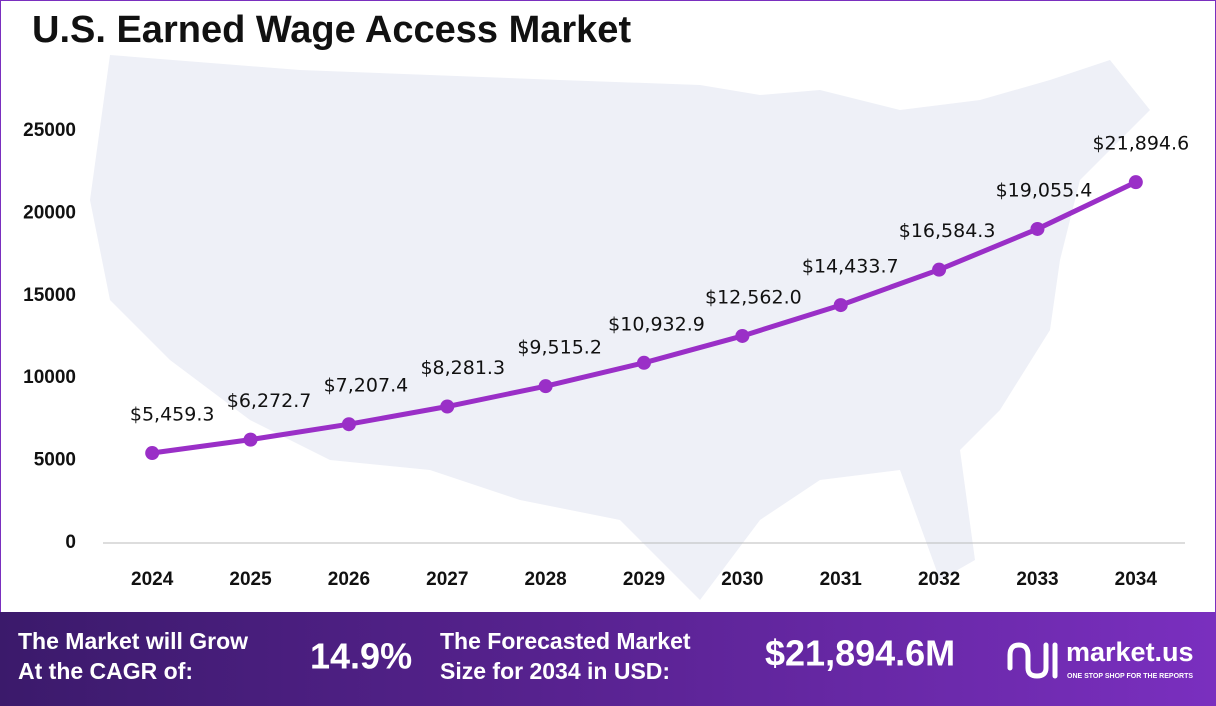 The width and height of the screenshot is (1216, 706). Describe the element at coordinates (172, 415) in the screenshot. I see `value-label: $5,459.3` at that location.